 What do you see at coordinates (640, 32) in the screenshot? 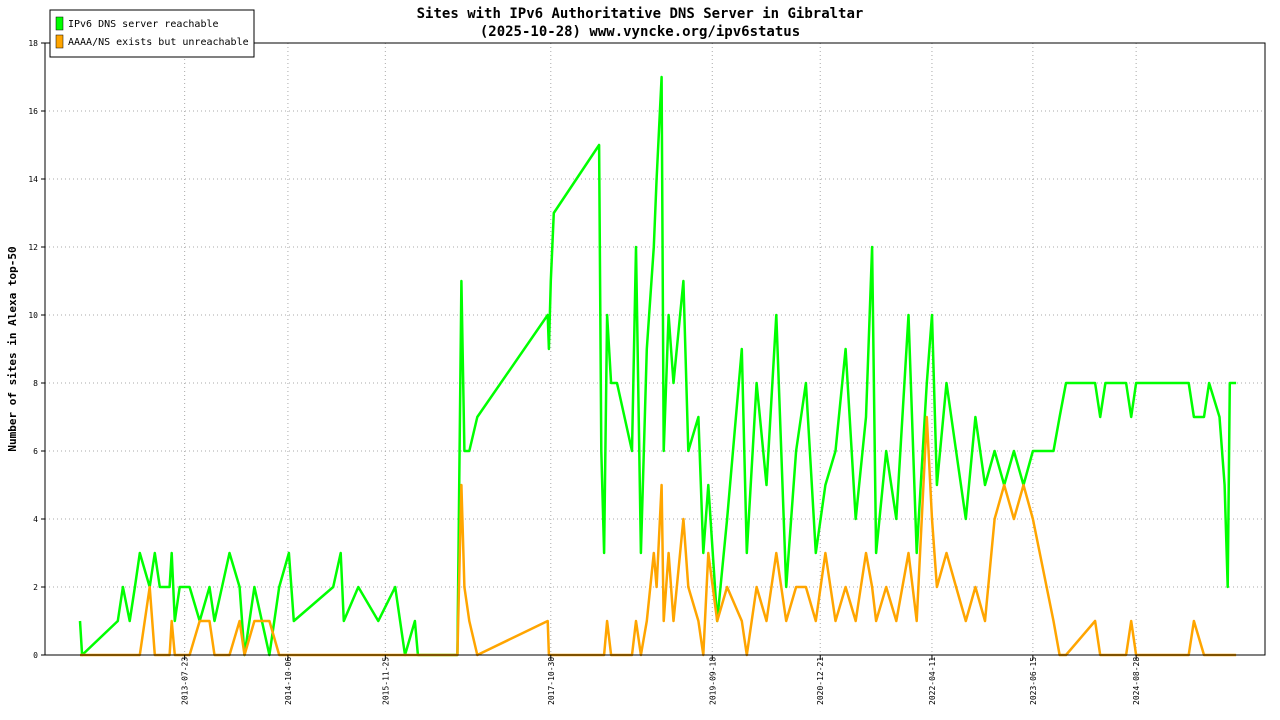
I see `chart-subtitle: (2025-10-28) www.vyncke.org/ipv6status` at bounding box center [640, 32].